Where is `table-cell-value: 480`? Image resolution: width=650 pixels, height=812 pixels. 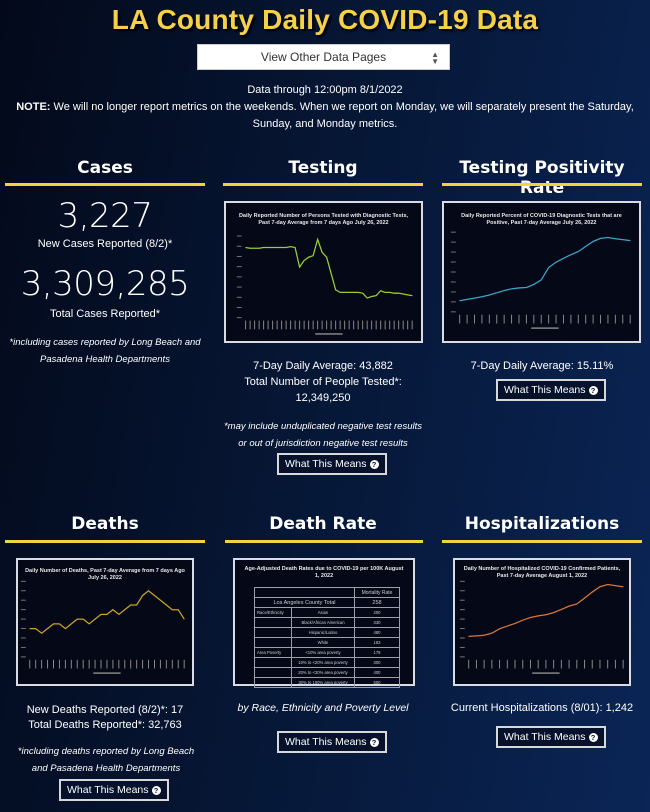
table-cell-value: 480 is located at coordinates (377, 632).